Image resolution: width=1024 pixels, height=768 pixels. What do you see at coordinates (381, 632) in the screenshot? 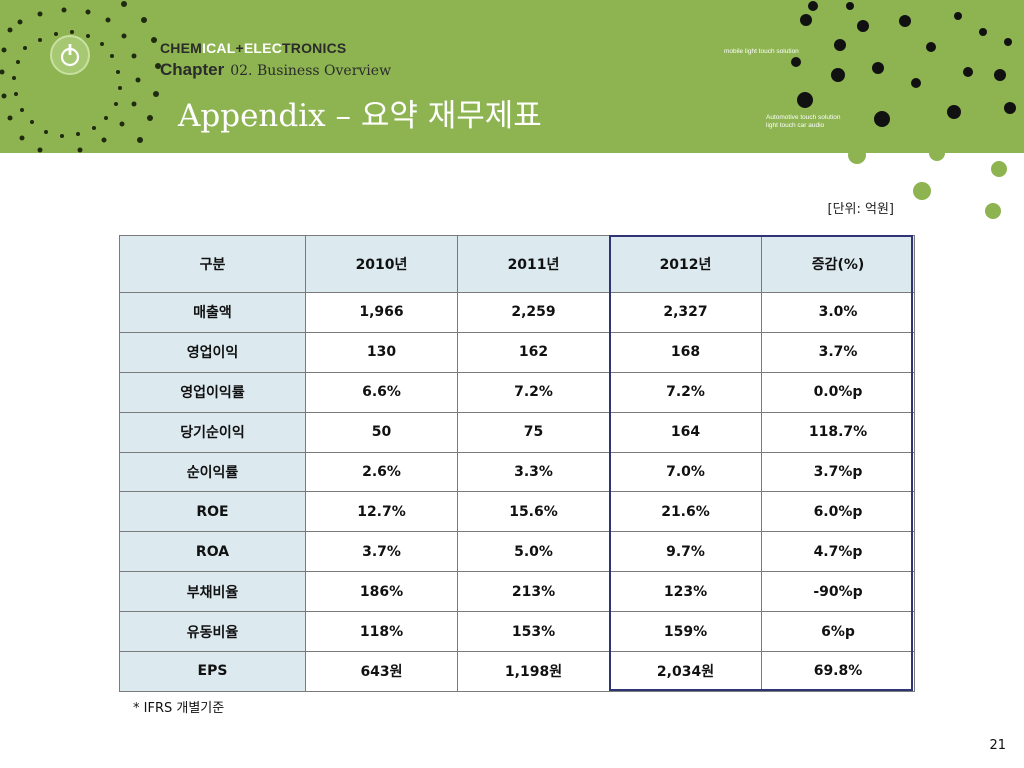
I see `value-cell: 118%` at bounding box center [381, 632].